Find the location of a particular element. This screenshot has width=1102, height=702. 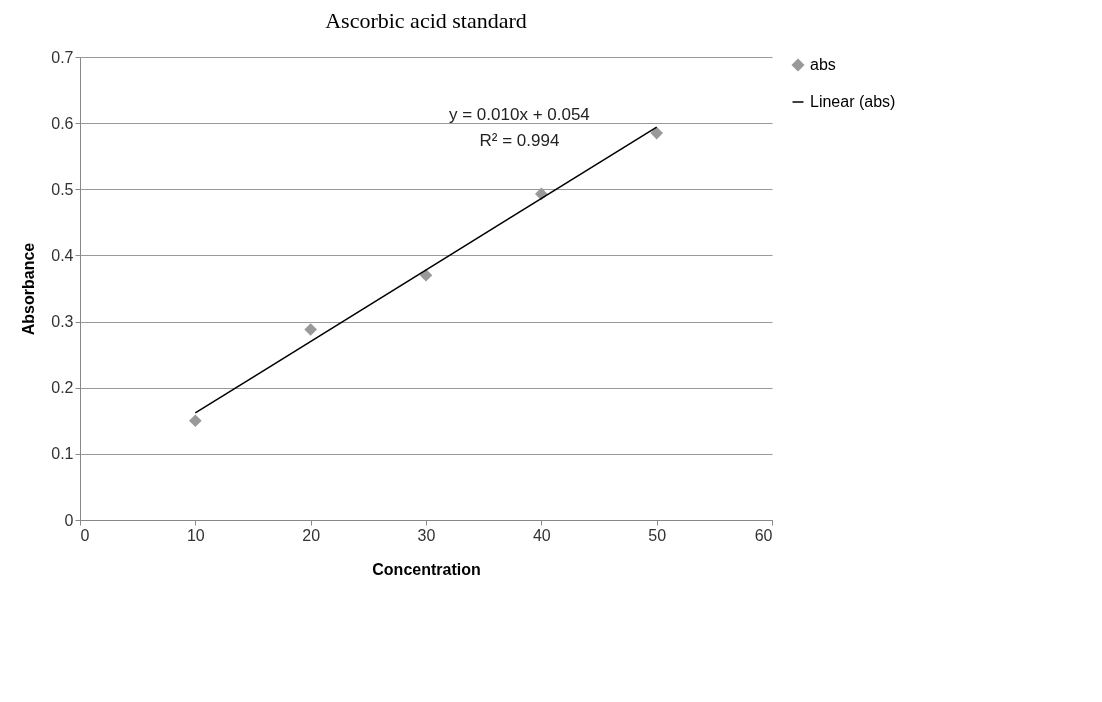

x-tick-label: 0 is located at coordinates (85, 535).